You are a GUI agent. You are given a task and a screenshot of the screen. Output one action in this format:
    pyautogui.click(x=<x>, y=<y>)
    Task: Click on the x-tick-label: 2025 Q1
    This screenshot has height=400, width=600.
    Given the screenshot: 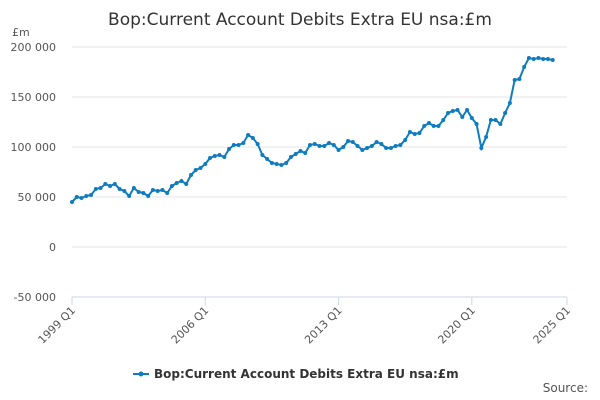 What is the action you would take?
    pyautogui.click(x=552, y=325)
    